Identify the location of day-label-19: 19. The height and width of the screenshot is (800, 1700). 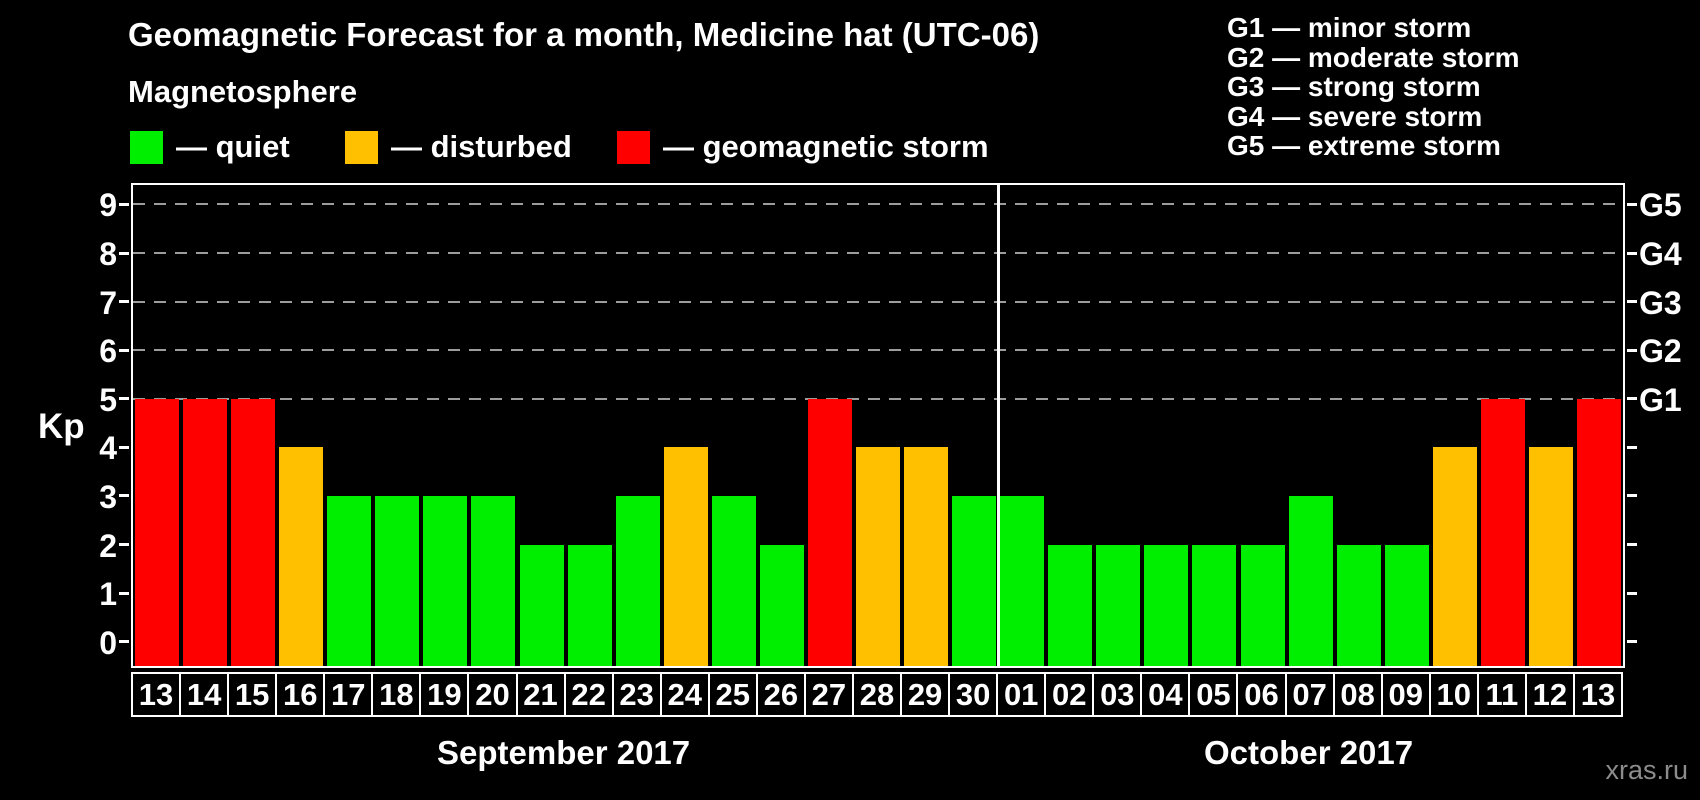
(444, 694).